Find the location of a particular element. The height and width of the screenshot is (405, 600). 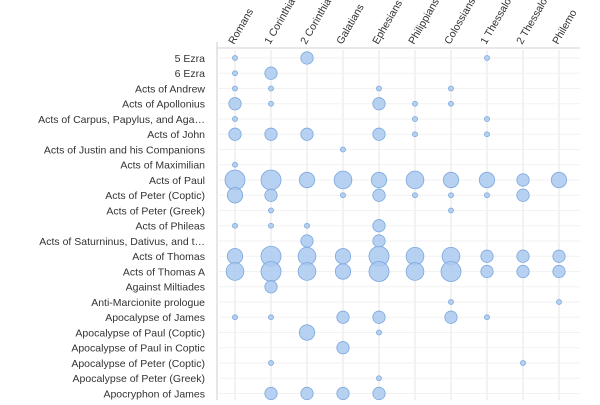

row-label: Acts of Andrew is located at coordinates (170, 89).